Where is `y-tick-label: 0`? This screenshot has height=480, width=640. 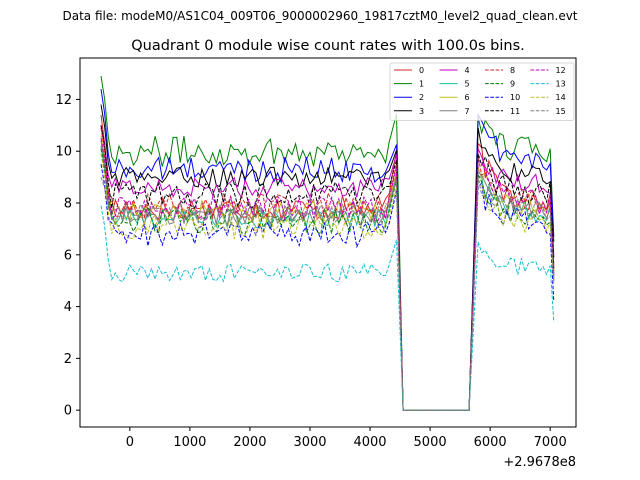
y-tick-label: 0 is located at coordinates (68, 411).